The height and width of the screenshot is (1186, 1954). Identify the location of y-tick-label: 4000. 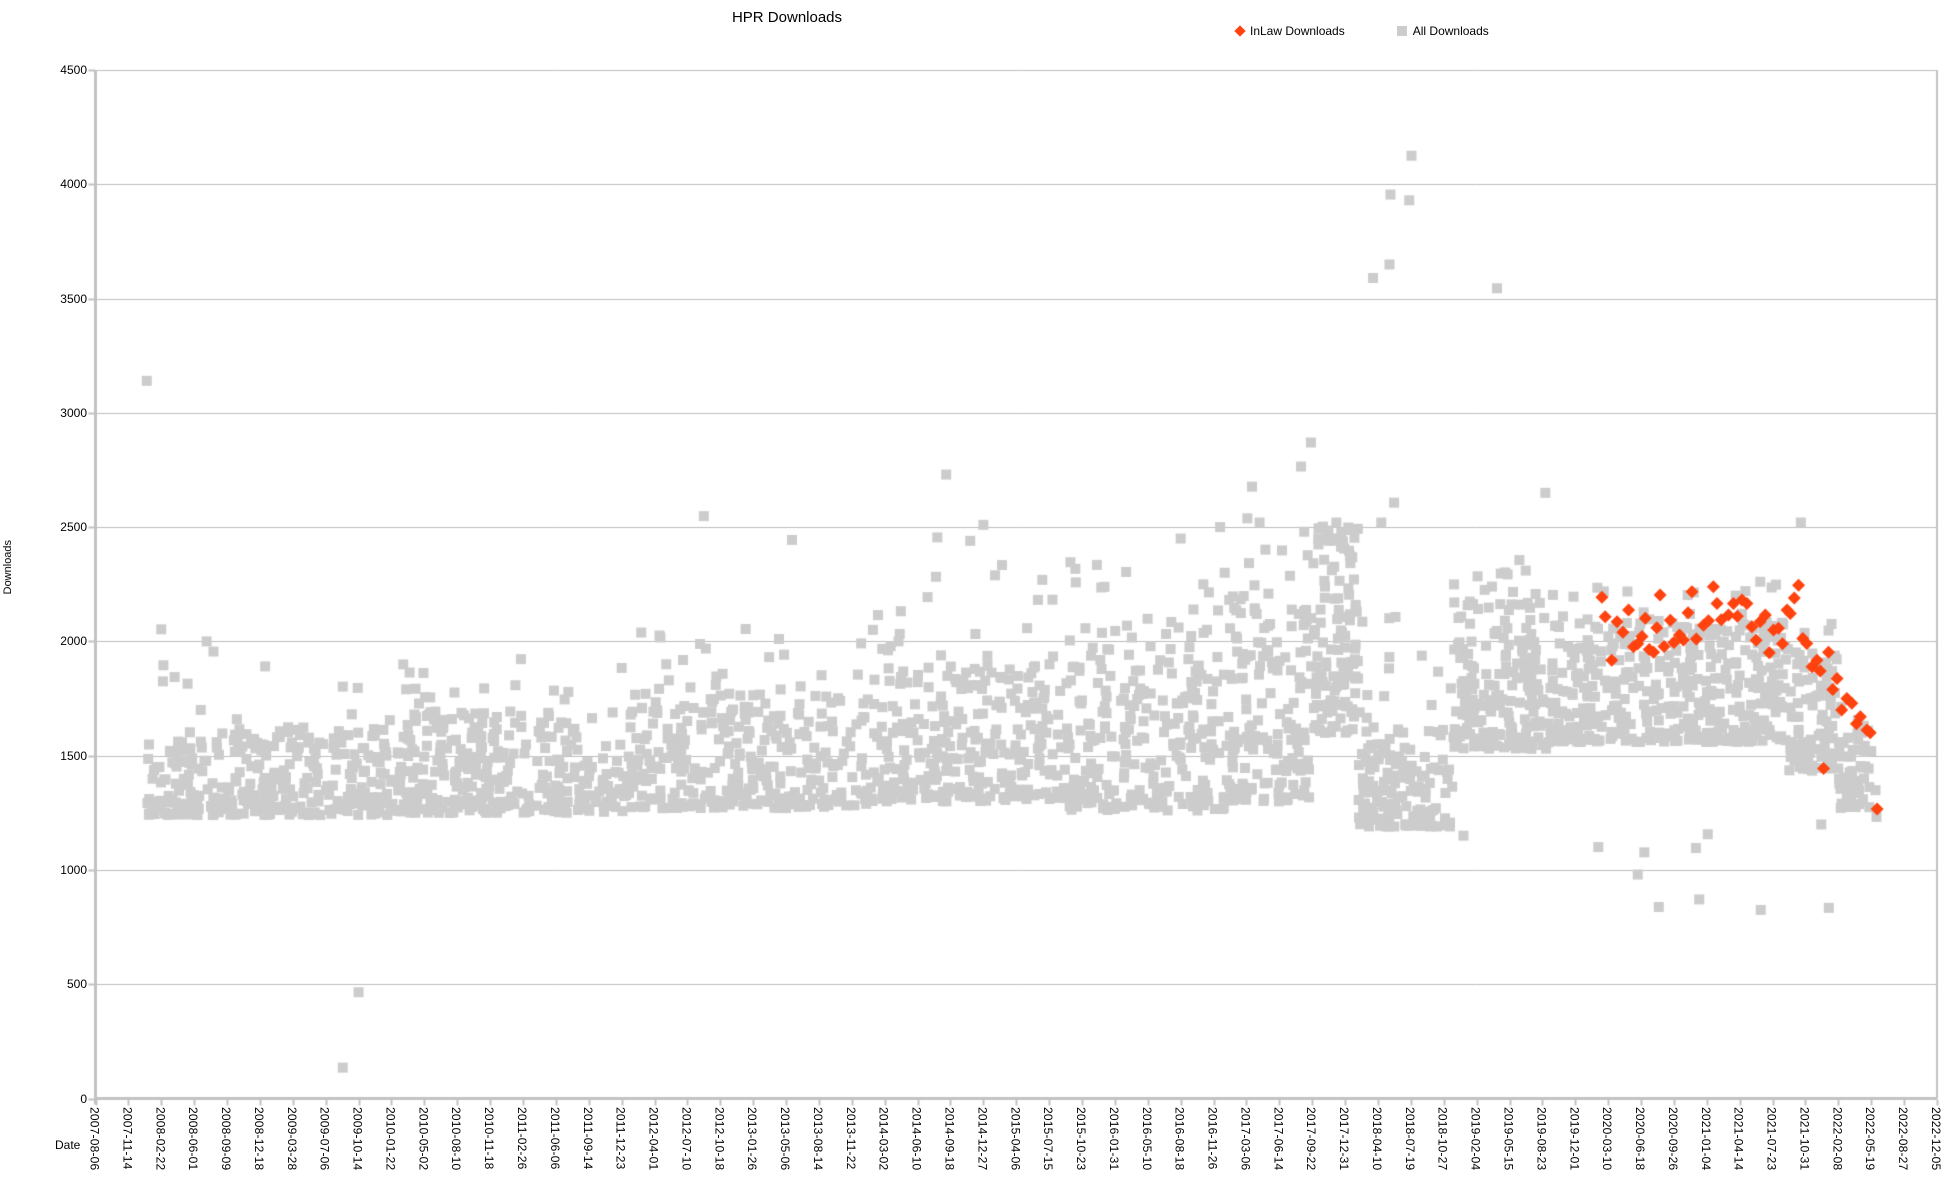
(73, 184).